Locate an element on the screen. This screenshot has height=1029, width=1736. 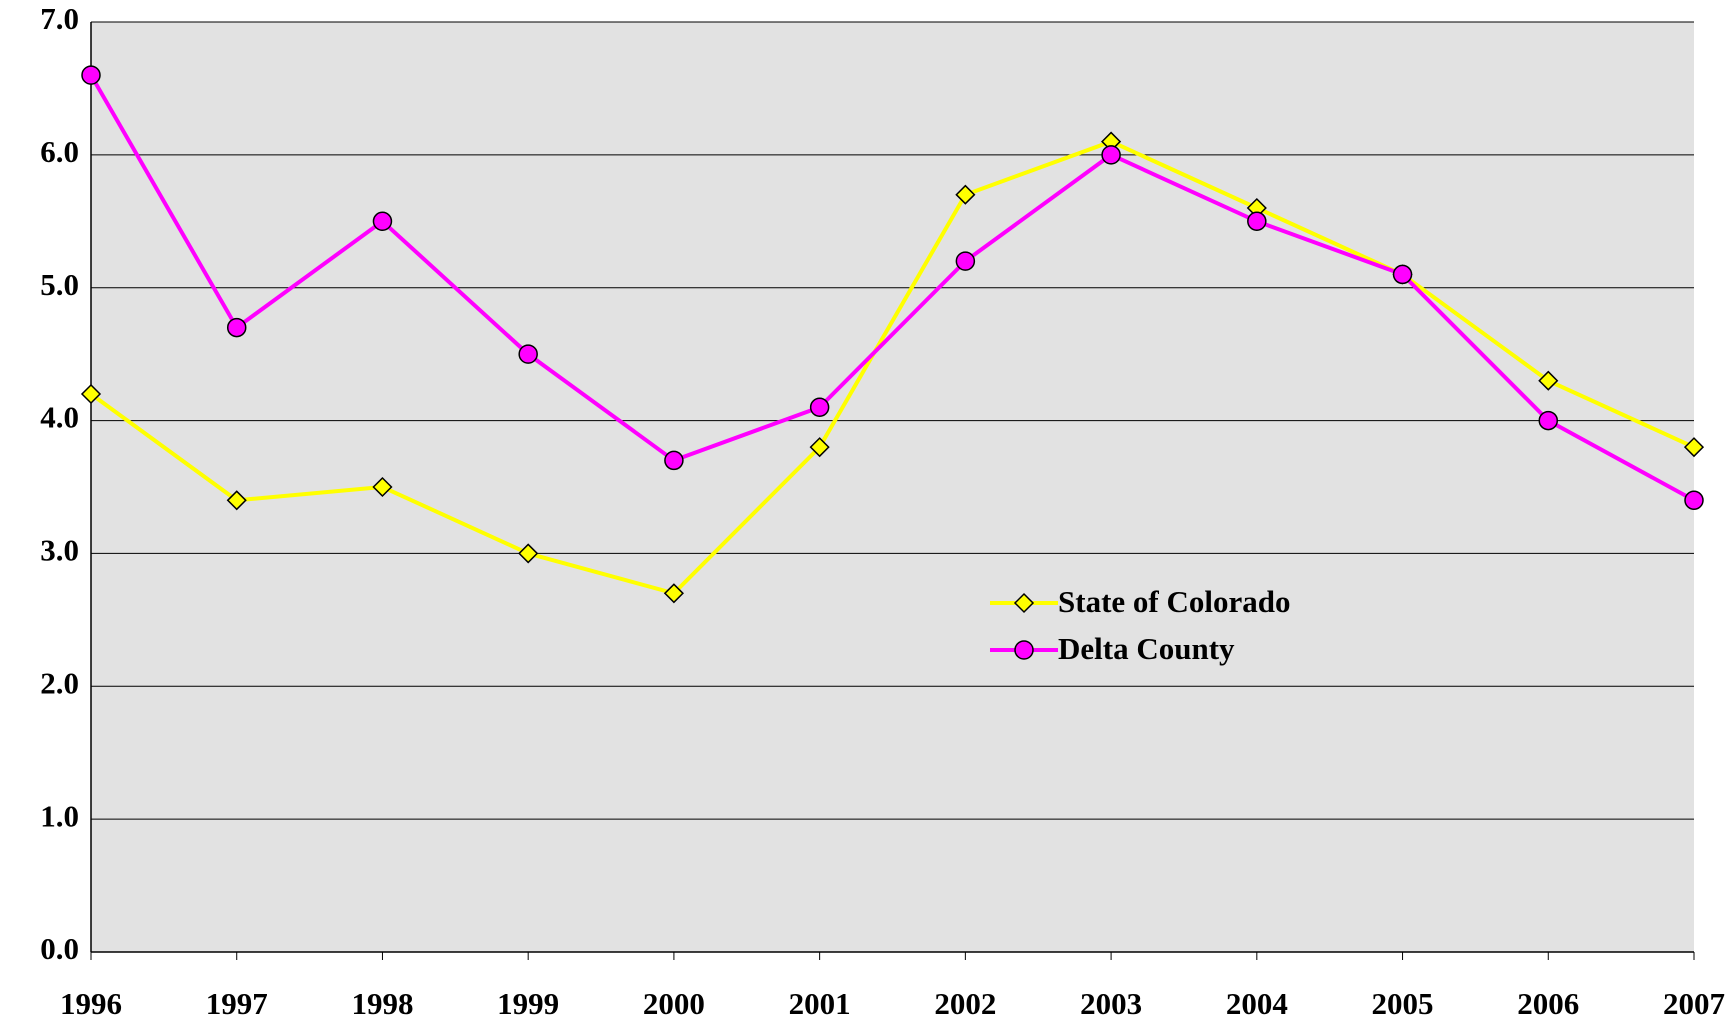
x-tick-label: 1999 is located at coordinates (528, 1003).